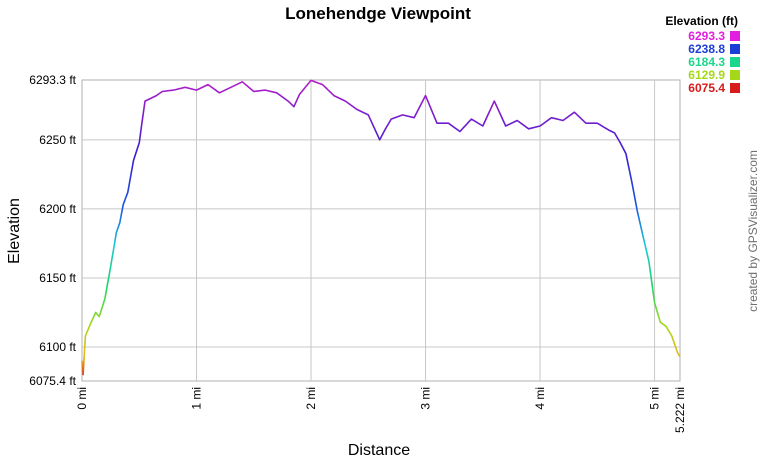  Describe the element at coordinates (680, 410) in the screenshot. I see `x-tick-label: 5.222 mi` at that location.